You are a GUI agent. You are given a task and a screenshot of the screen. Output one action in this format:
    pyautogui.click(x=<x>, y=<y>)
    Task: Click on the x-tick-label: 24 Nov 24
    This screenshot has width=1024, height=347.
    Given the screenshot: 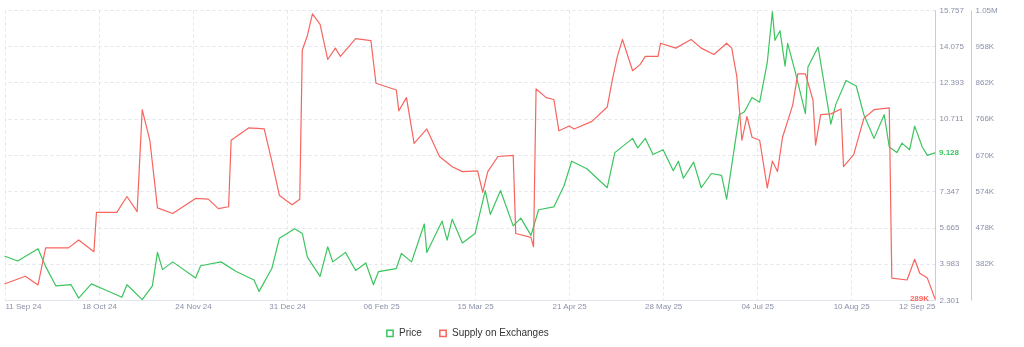 What is the action you would take?
    pyautogui.click(x=194, y=306)
    